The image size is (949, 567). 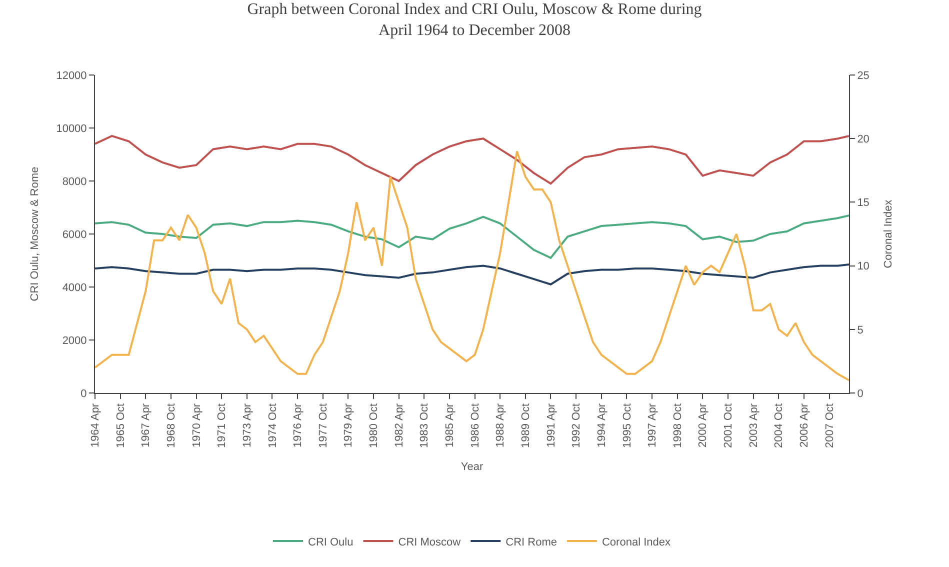 What do you see at coordinates (348, 425) in the screenshot?
I see `x-tick-label: 1979 Apr` at bounding box center [348, 425].